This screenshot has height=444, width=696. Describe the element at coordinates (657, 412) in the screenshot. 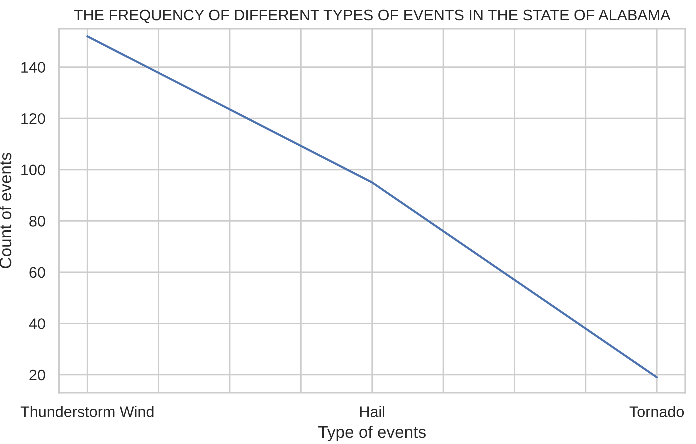

I see `x-tick-label: Tornado` at that location.